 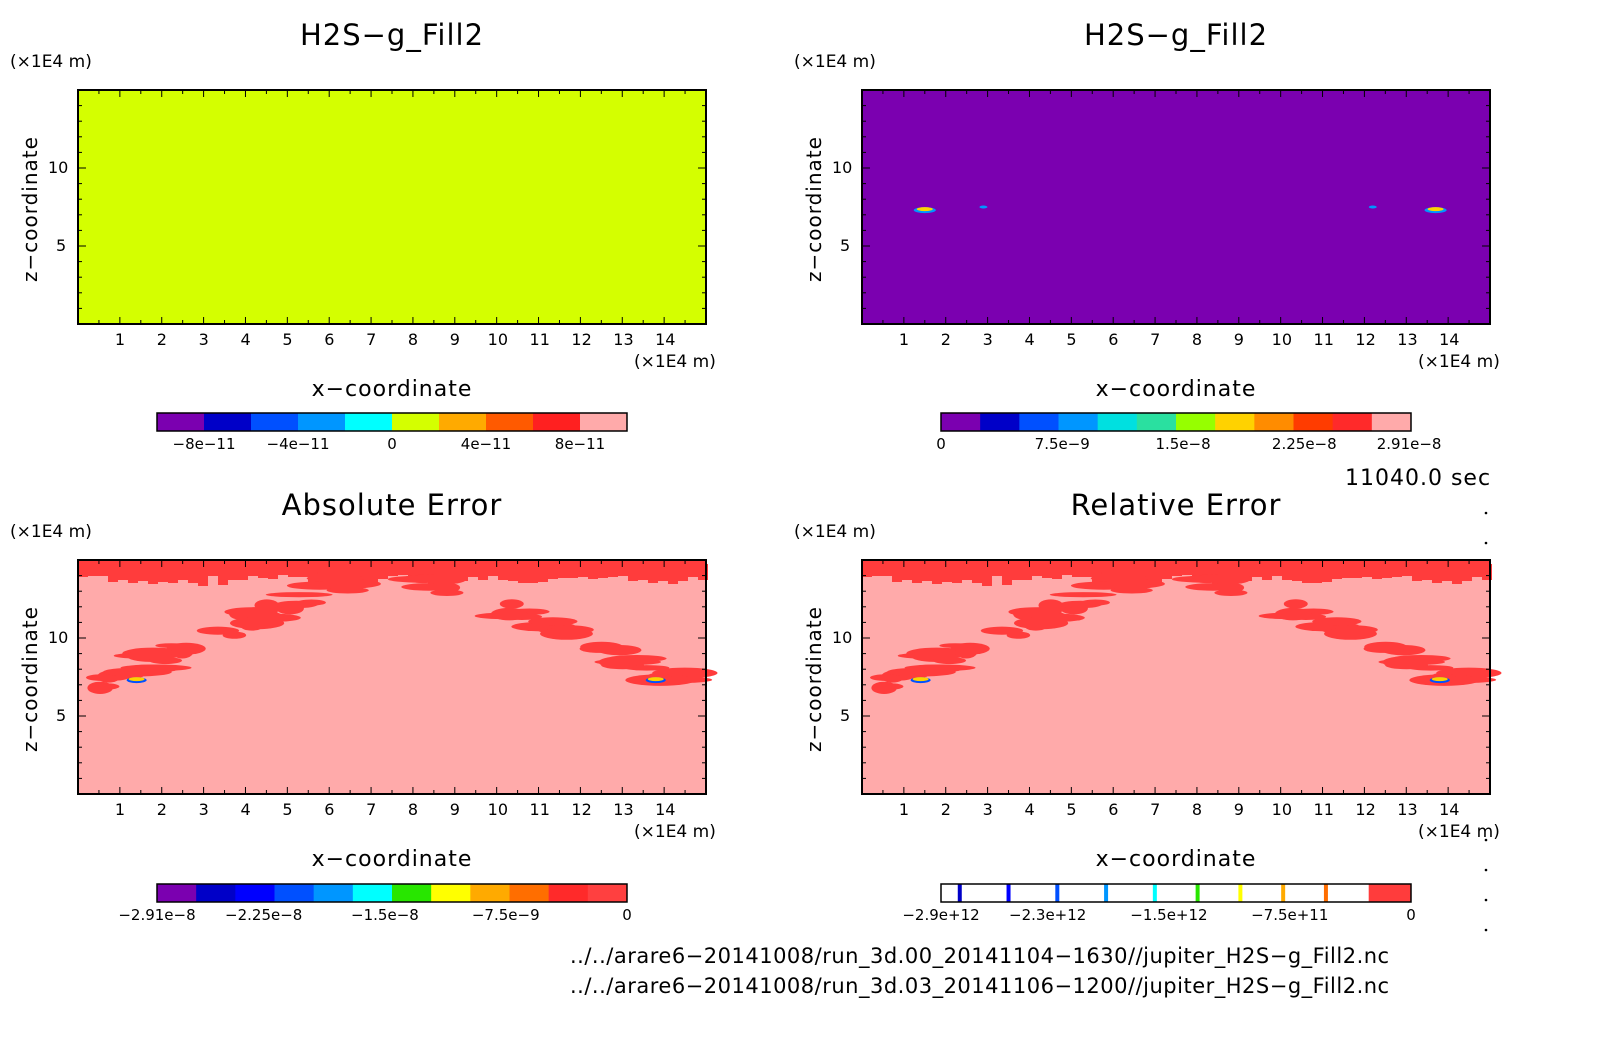 What do you see at coordinates (157, 915) in the screenshot?
I see `colorbar-tick-label: −2.91e−8` at bounding box center [157, 915].